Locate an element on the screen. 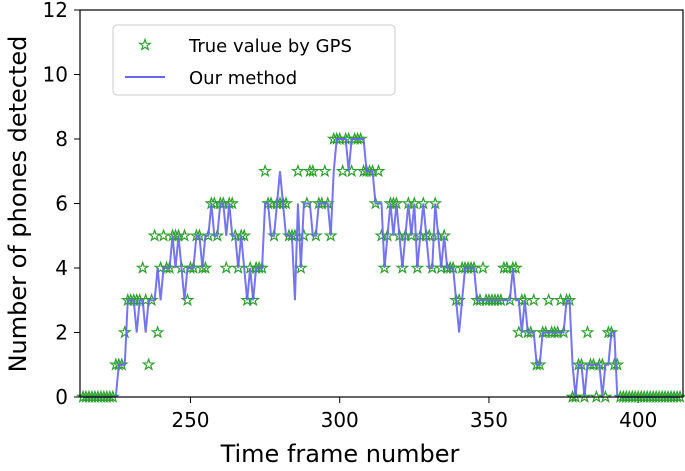 The width and height of the screenshot is (685, 471). y-tick-label: 8 is located at coordinates (61, 139).